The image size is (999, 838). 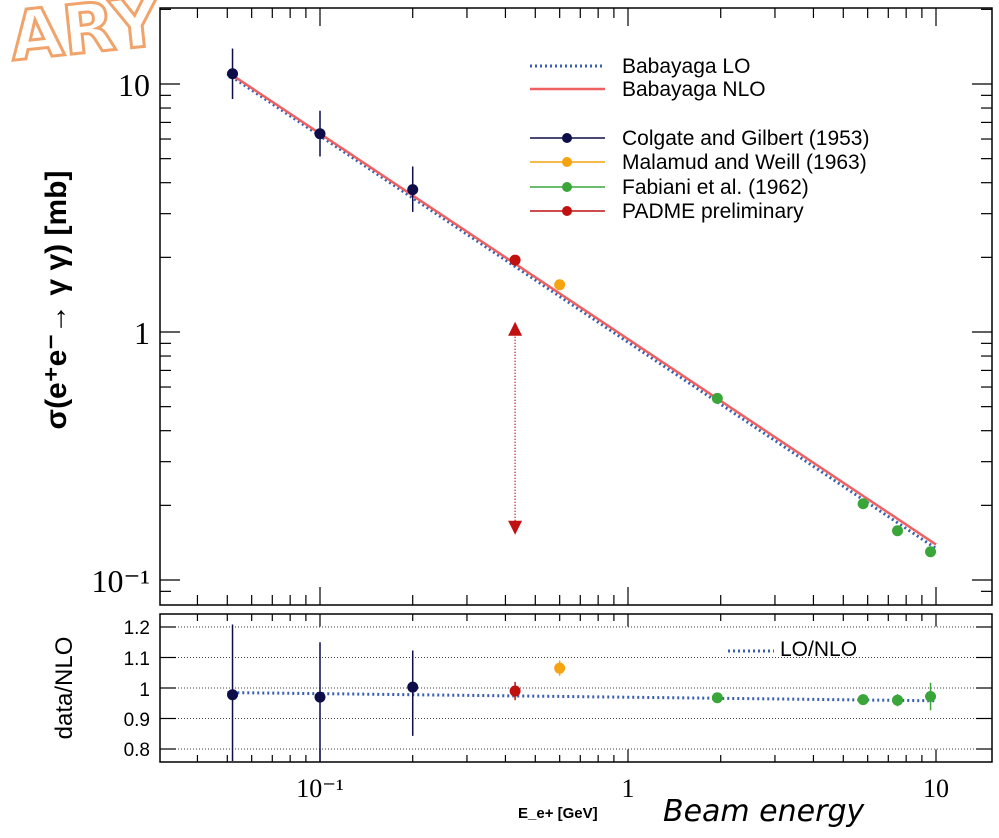 What do you see at coordinates (715, 187) in the screenshot?
I see `legend-label-fabiani: Fabiani et al. (1962)` at bounding box center [715, 187].